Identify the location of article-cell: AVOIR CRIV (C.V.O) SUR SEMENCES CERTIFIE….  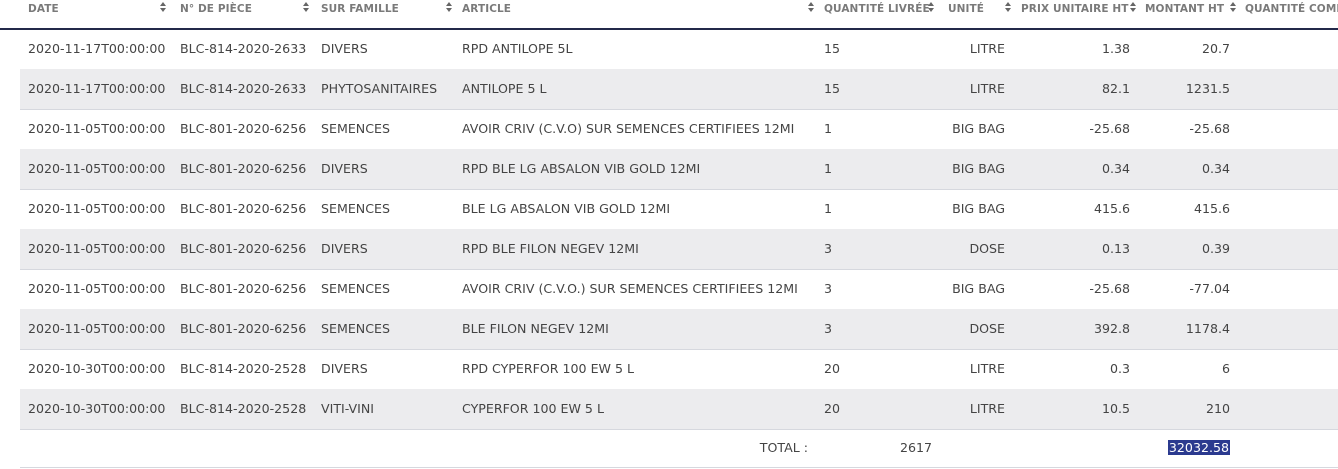
(628, 128).